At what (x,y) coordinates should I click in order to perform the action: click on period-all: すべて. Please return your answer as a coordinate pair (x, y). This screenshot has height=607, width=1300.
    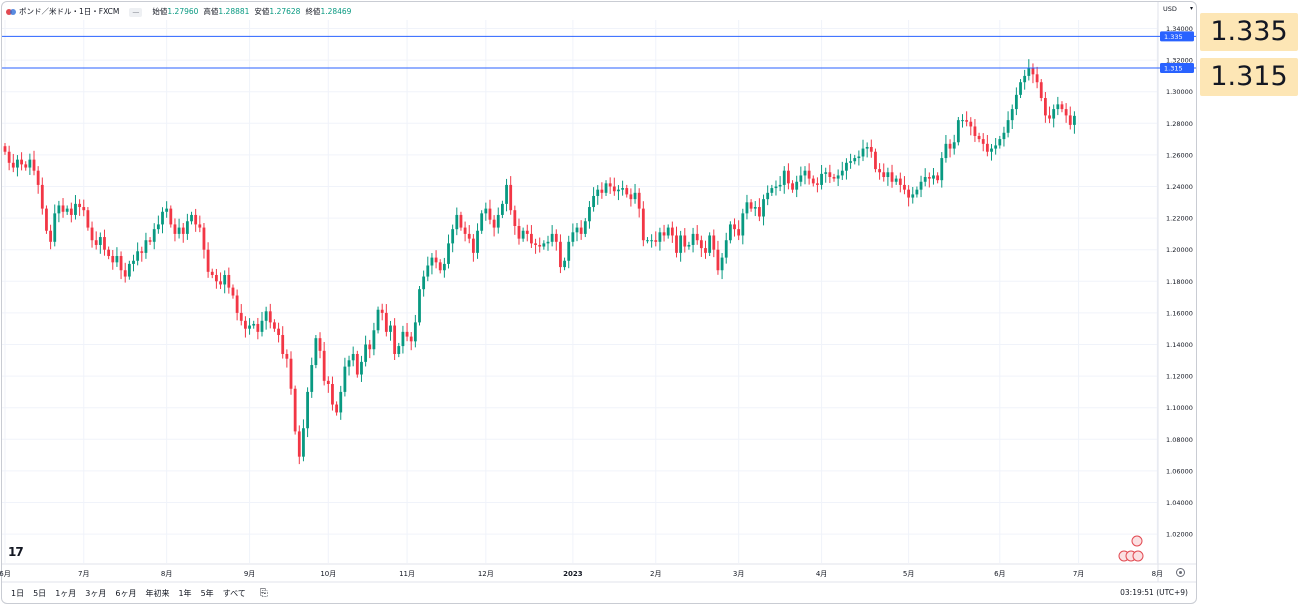
    Looking at the image, I should click on (234, 593).